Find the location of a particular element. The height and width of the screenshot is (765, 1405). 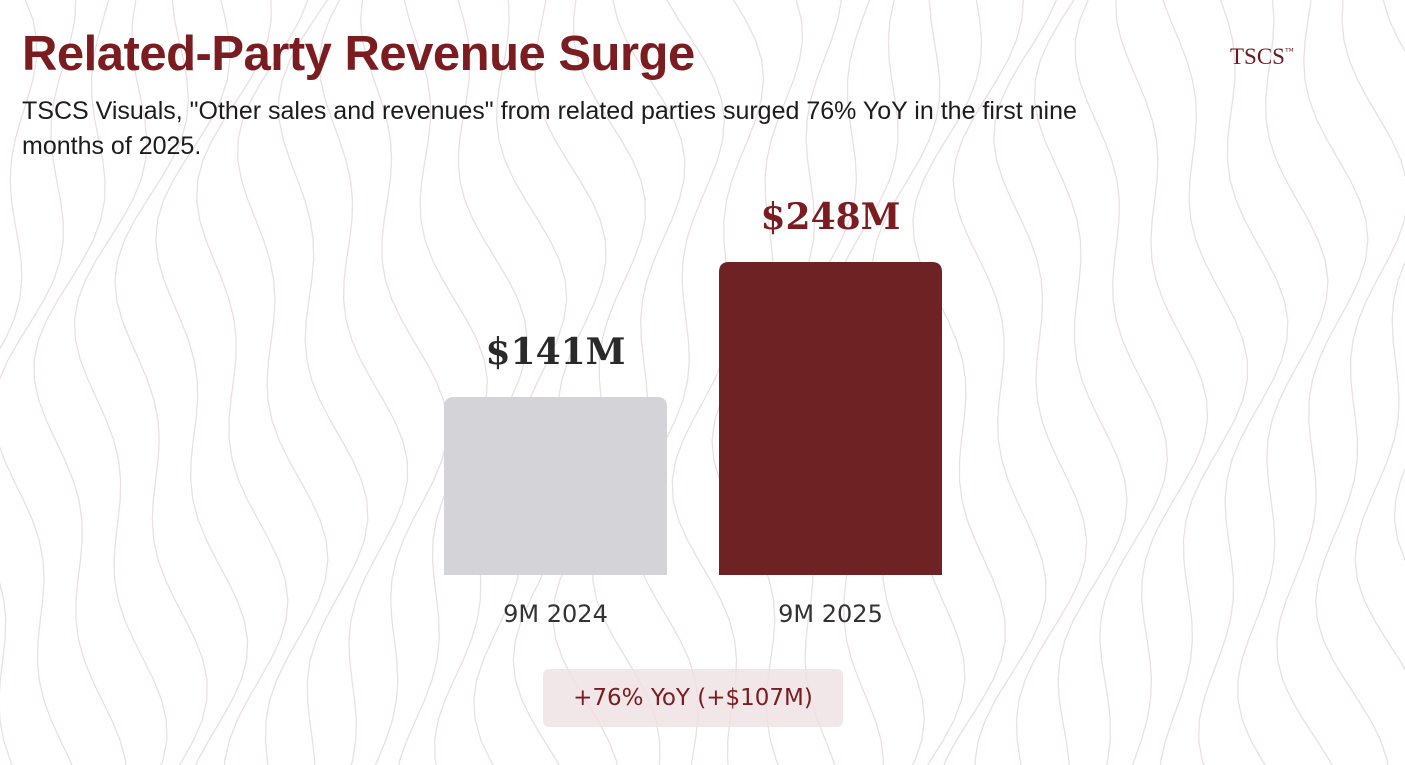

data-label: $141M is located at coordinates (555, 352).